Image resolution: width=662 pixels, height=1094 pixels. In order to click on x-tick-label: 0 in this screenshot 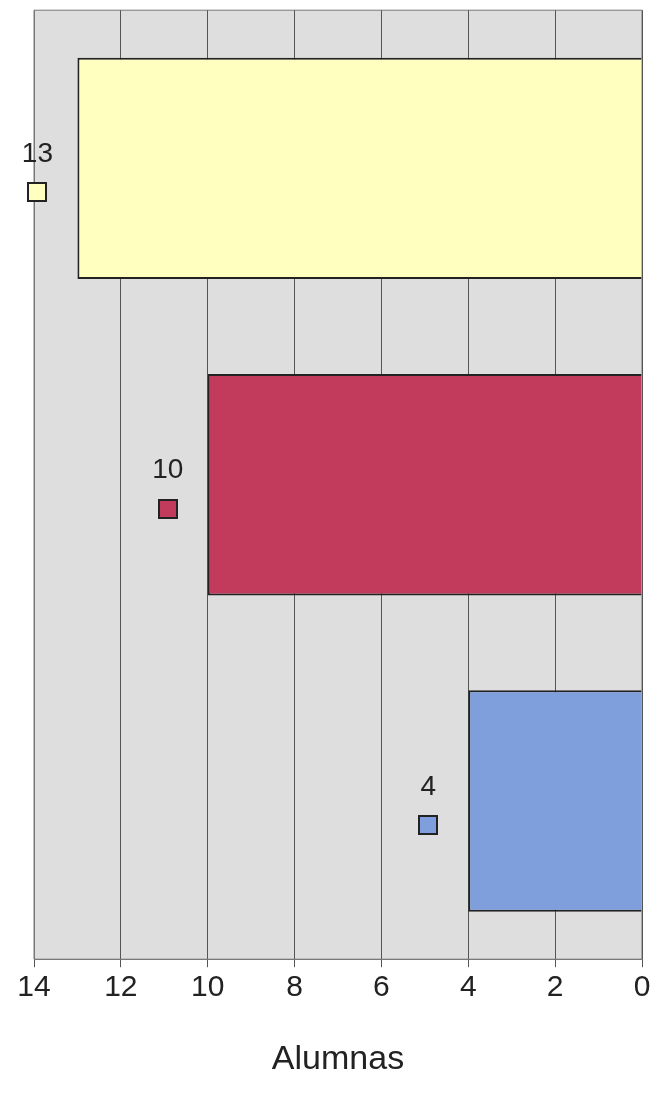, I will do `click(642, 986)`.